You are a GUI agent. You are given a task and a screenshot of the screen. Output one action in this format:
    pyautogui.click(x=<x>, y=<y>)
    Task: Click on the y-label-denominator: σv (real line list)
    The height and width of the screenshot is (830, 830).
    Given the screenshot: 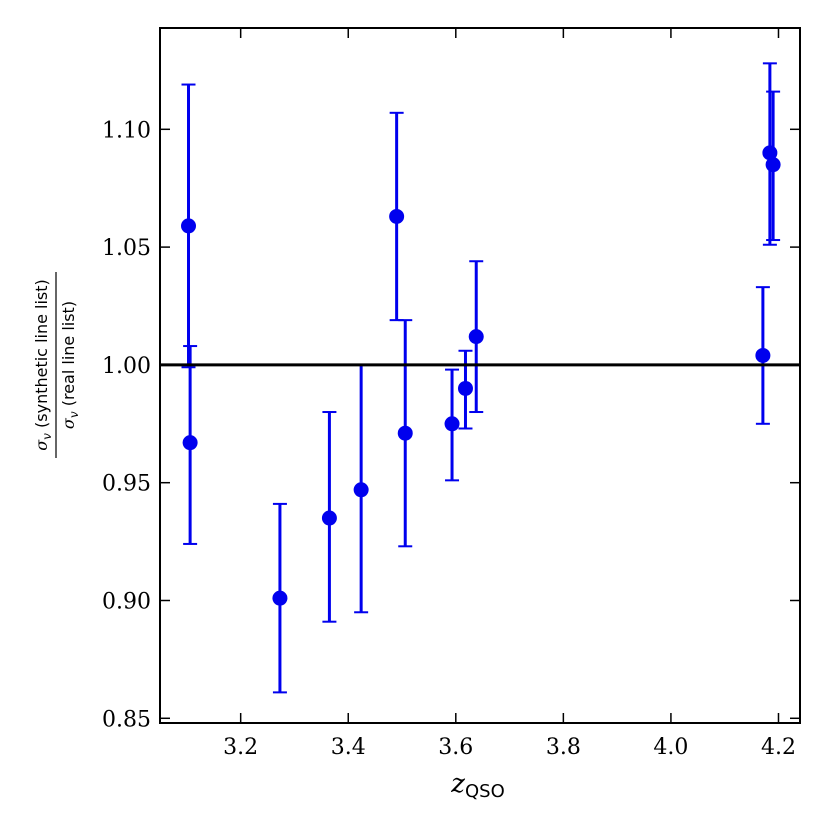 What is the action you would take?
    pyautogui.click(x=70, y=365)
    